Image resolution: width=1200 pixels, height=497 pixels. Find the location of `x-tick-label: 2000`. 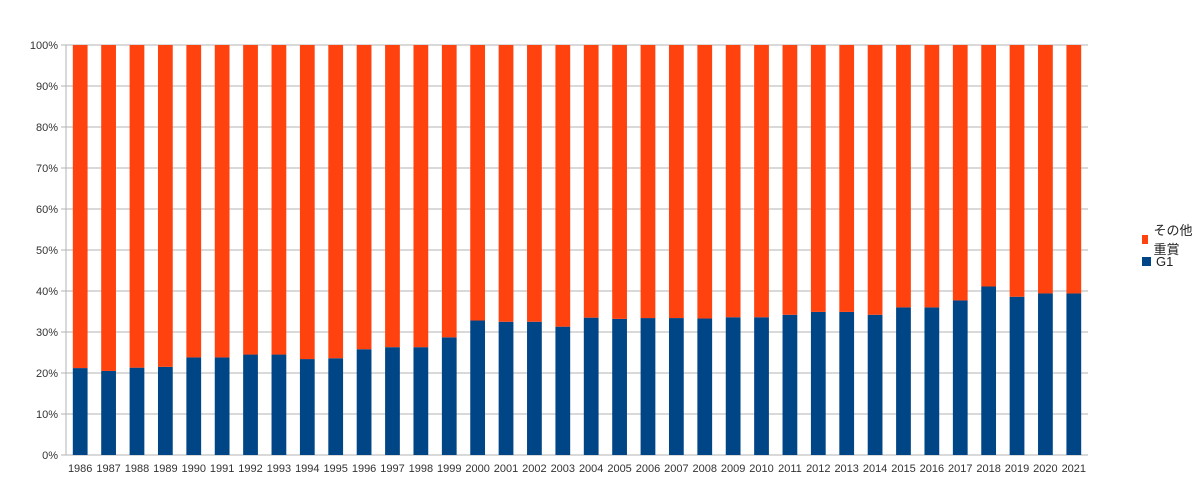

x-tick-label: 2000 is located at coordinates (477, 469).